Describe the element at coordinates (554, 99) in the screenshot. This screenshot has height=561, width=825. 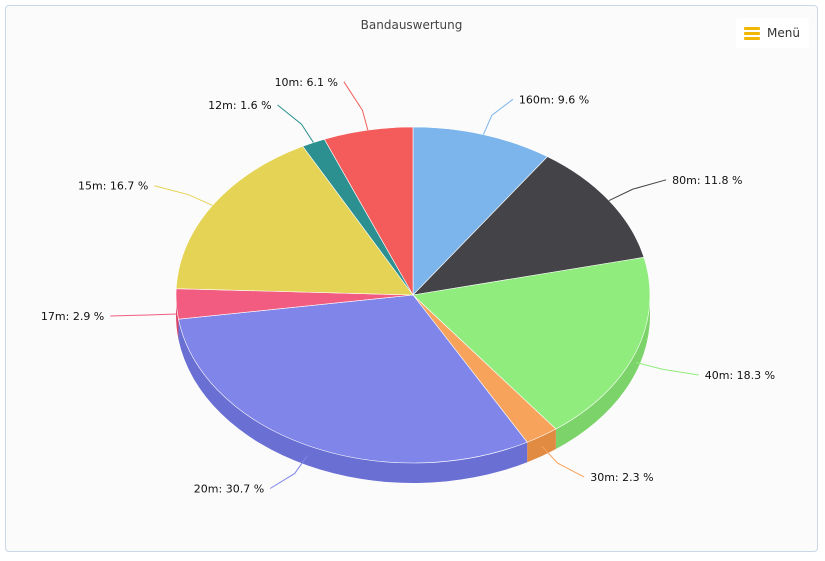
I see `data-label-160m: 160m: 9.6 %` at that location.